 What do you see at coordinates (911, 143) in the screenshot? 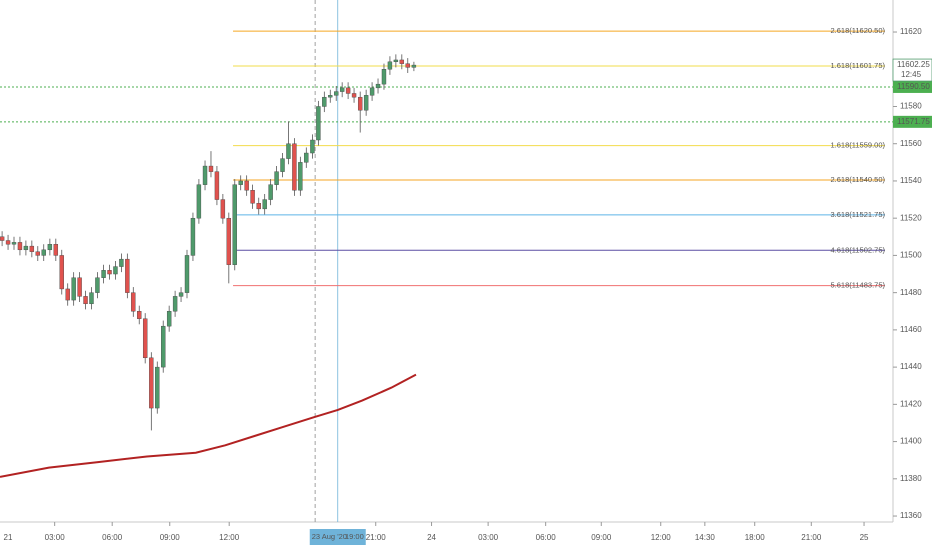
I see `y-tick-label: 11560` at bounding box center [911, 143].